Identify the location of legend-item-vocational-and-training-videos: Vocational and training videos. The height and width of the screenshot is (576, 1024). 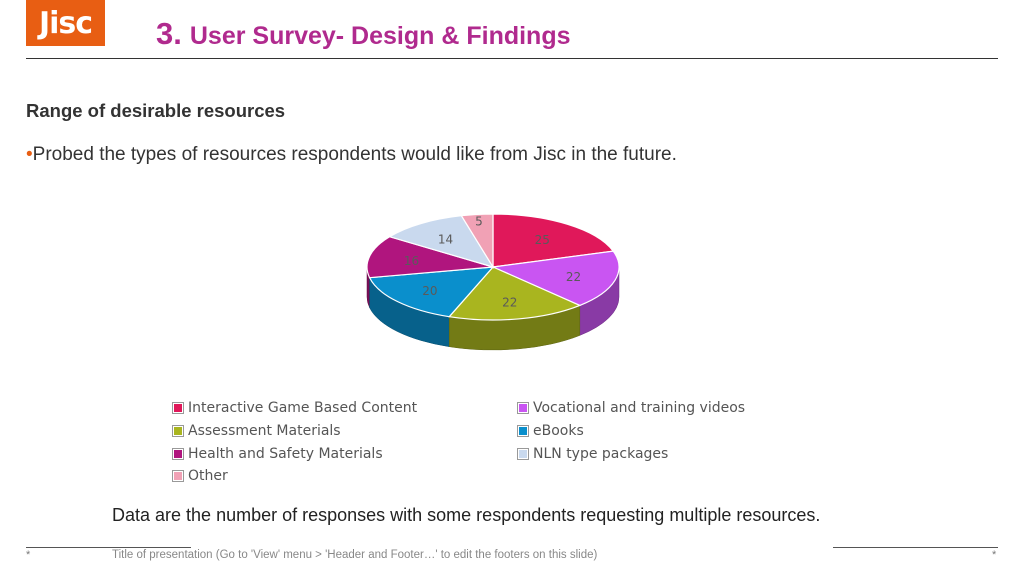
(631, 408).